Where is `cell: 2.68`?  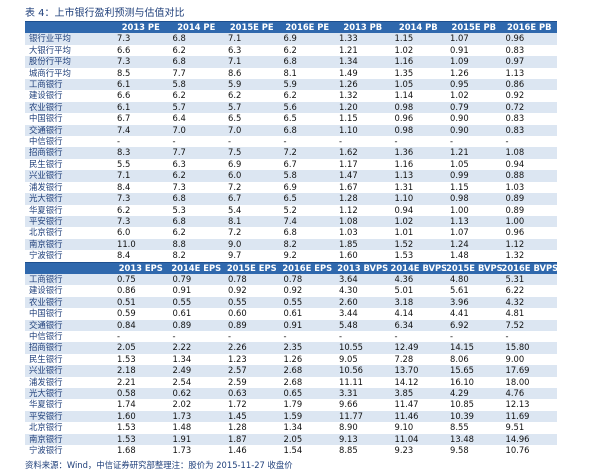
cell: 2.68 is located at coordinates (307, 382).